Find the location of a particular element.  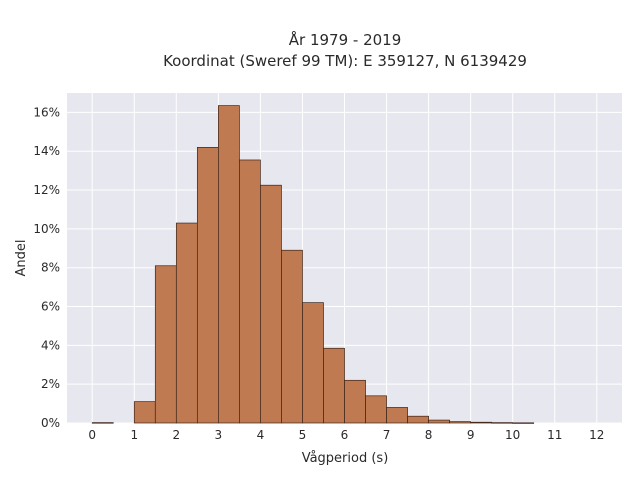

y-tick-label: 4% is located at coordinates (50, 345).